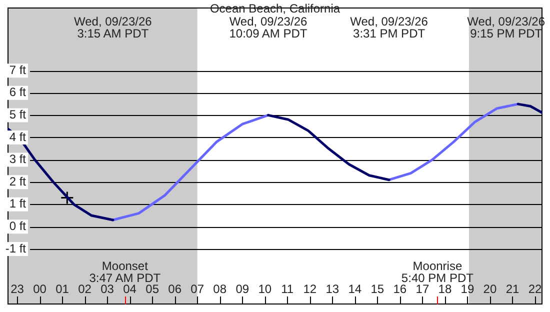  I want to click on y-tick-label: -1 ft, so click(16, 248).